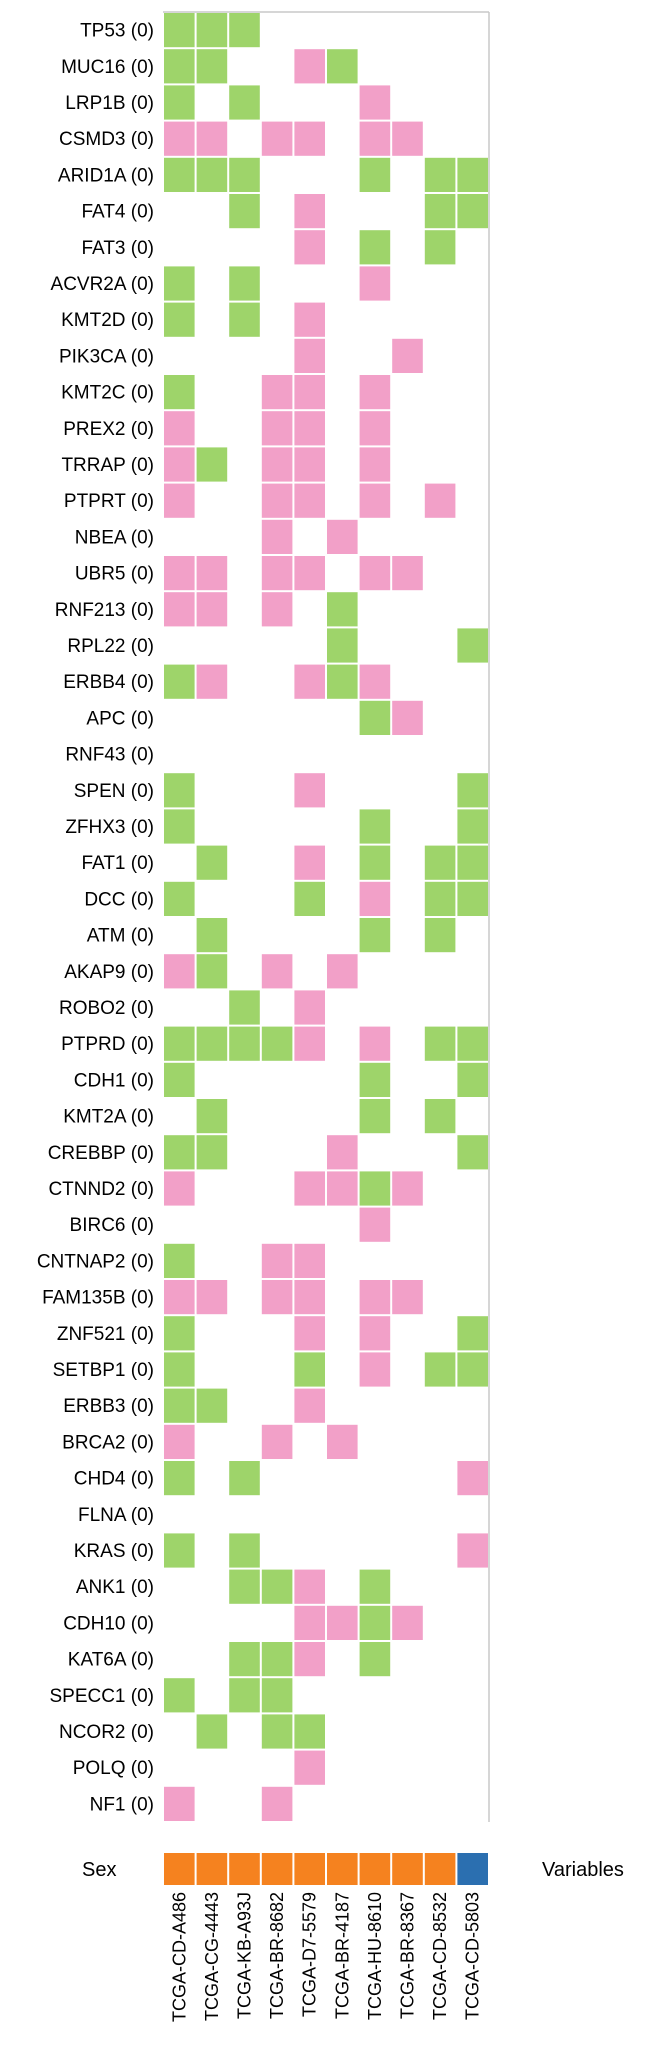 The height and width of the screenshot is (2071, 646). I want to click on gene-label: ZFHX3 (0), so click(109, 827).